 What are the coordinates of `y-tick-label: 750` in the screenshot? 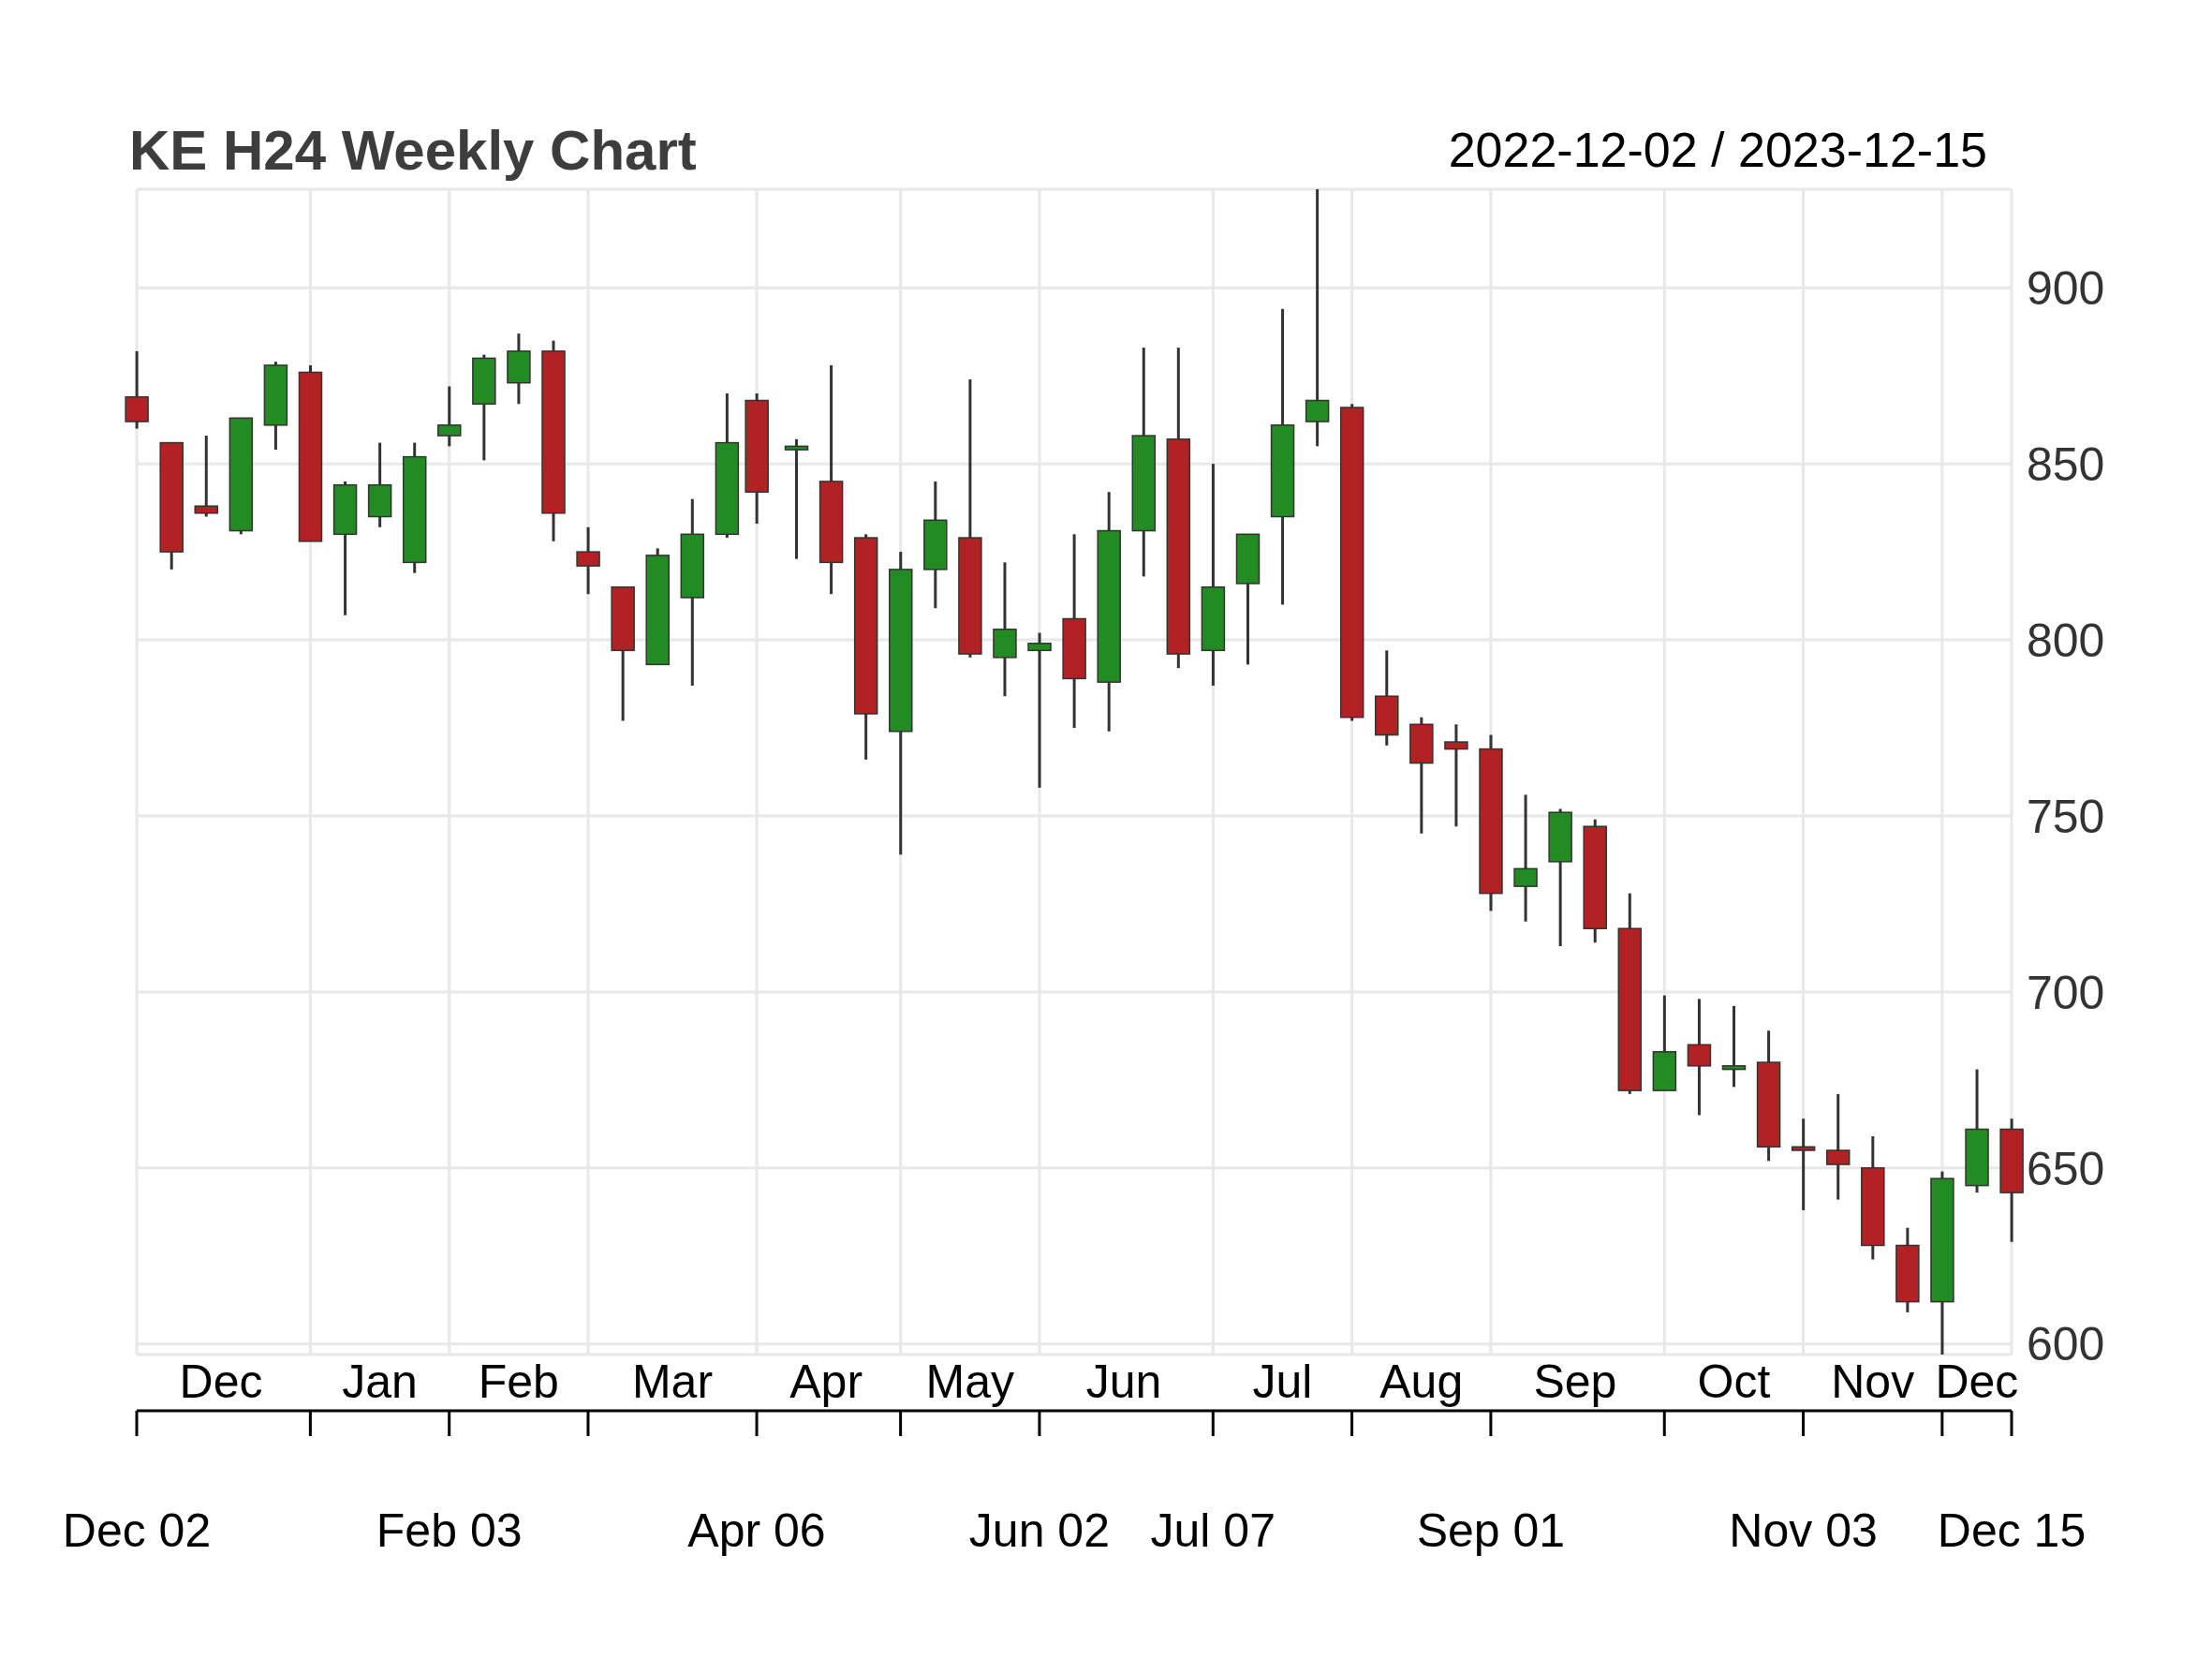 It's located at (2066, 817).